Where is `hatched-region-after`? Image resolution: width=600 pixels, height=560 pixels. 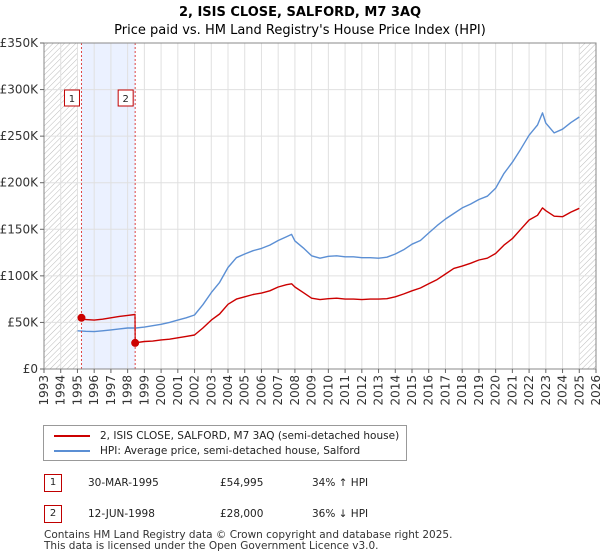 hatched-region-after is located at coordinates (587, 206).